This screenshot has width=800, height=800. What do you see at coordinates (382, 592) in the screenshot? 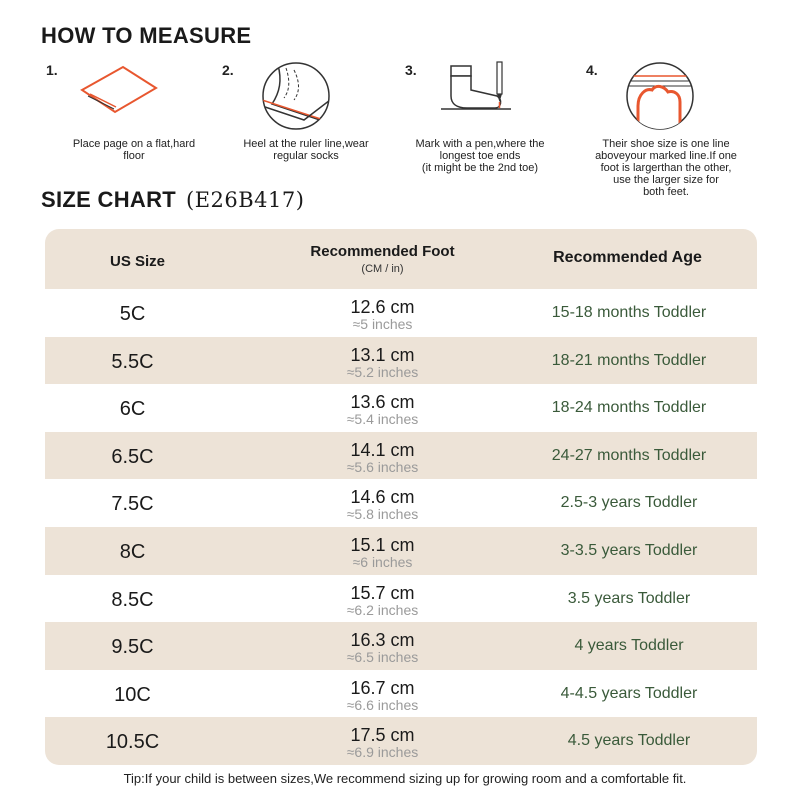
I see `foot-cm: 15.7 cm` at bounding box center [382, 592].